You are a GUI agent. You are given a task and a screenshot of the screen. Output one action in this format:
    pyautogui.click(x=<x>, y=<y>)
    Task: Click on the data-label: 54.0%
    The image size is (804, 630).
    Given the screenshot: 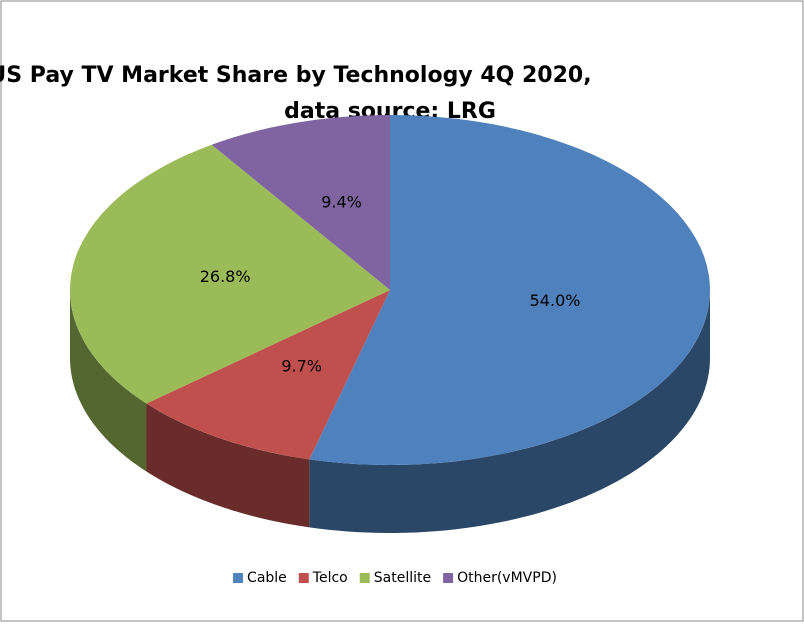 What is the action you would take?
    pyautogui.click(x=555, y=300)
    